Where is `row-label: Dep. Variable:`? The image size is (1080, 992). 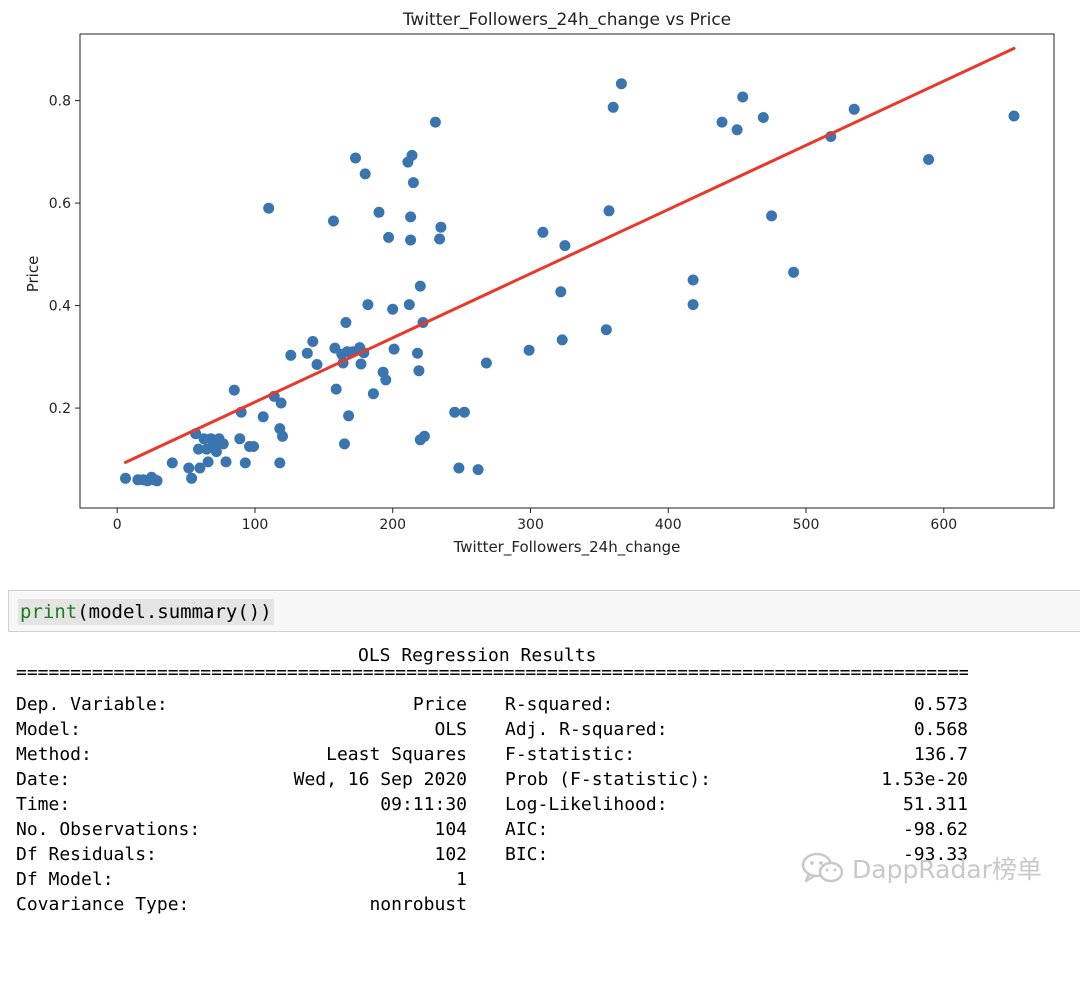 row-label: Dep. Variable: is located at coordinates (92, 704).